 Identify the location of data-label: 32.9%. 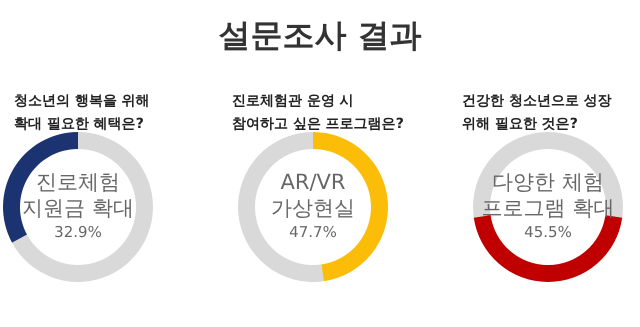
(78, 232).